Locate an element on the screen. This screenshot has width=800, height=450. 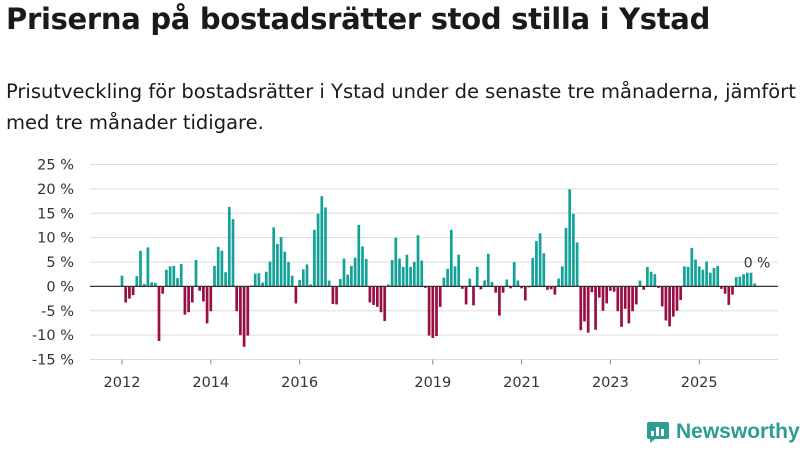
brand-name: Newsworthy is located at coordinates (738, 431).